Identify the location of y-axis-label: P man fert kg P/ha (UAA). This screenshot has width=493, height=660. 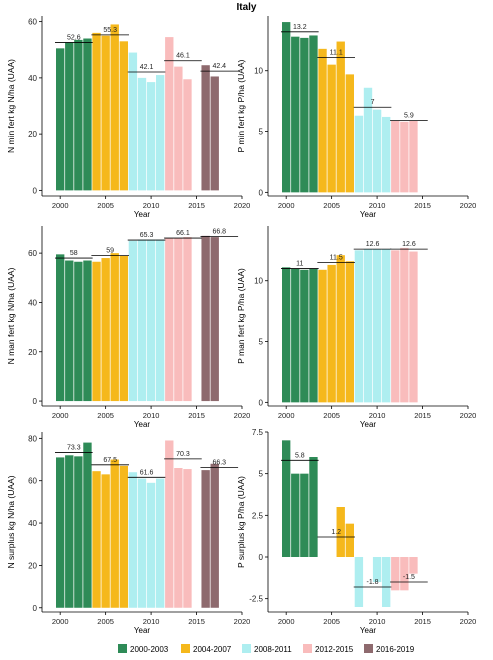
(241, 316).